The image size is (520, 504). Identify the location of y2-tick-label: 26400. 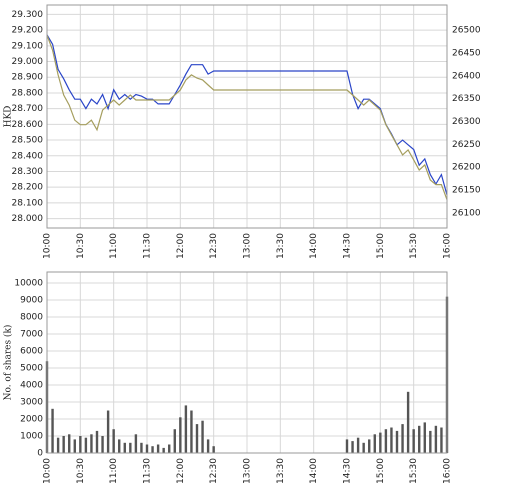
(466, 76).